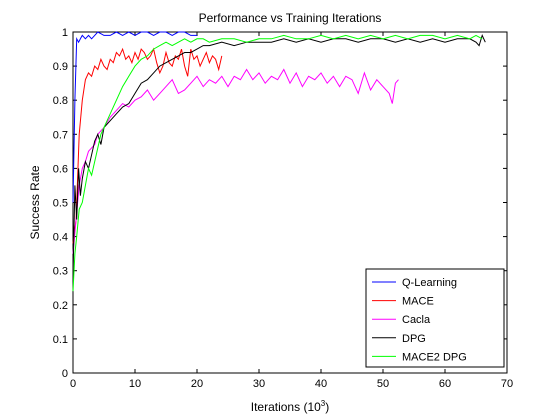 The width and height of the screenshot is (560, 420). I want to click on y-axis-title: Success Rate, so click(35, 202).